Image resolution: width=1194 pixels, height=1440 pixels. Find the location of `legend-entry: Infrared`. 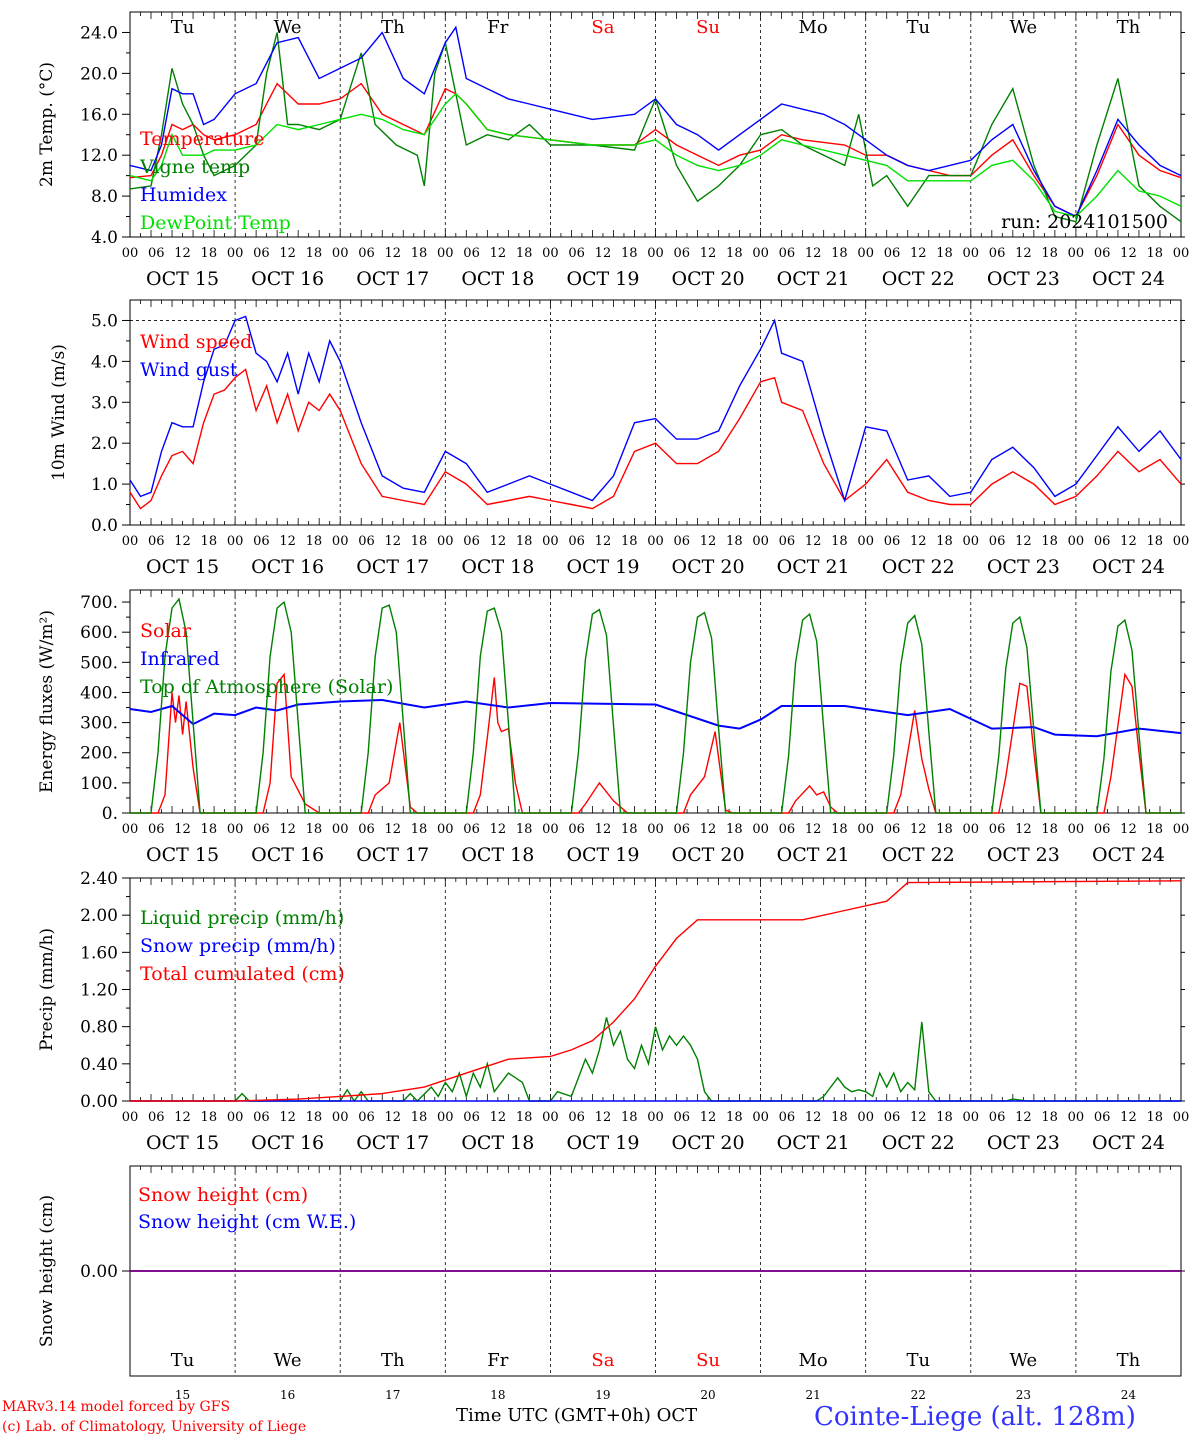

legend-entry: Infrared is located at coordinates (180, 659).